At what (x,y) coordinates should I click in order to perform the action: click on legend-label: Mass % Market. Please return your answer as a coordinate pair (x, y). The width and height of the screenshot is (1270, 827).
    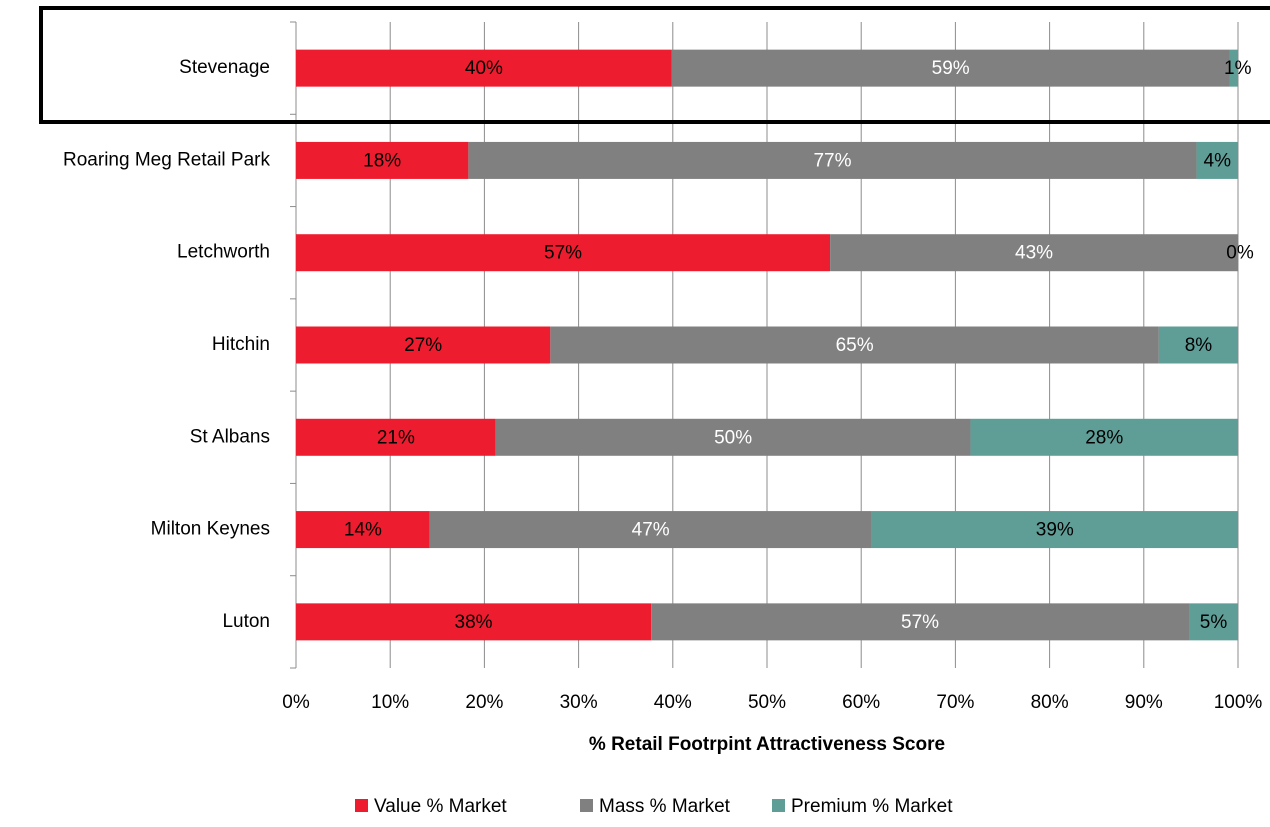
    Looking at the image, I should click on (665, 806).